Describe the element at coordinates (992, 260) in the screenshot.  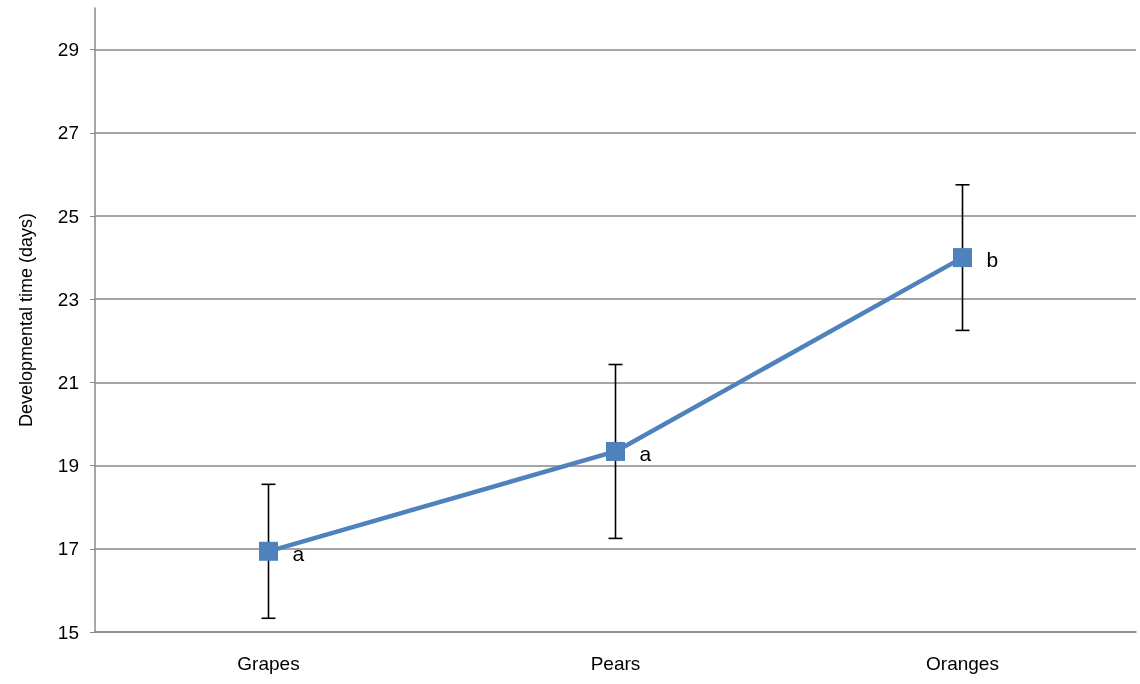
I see `annotation: b` at that location.